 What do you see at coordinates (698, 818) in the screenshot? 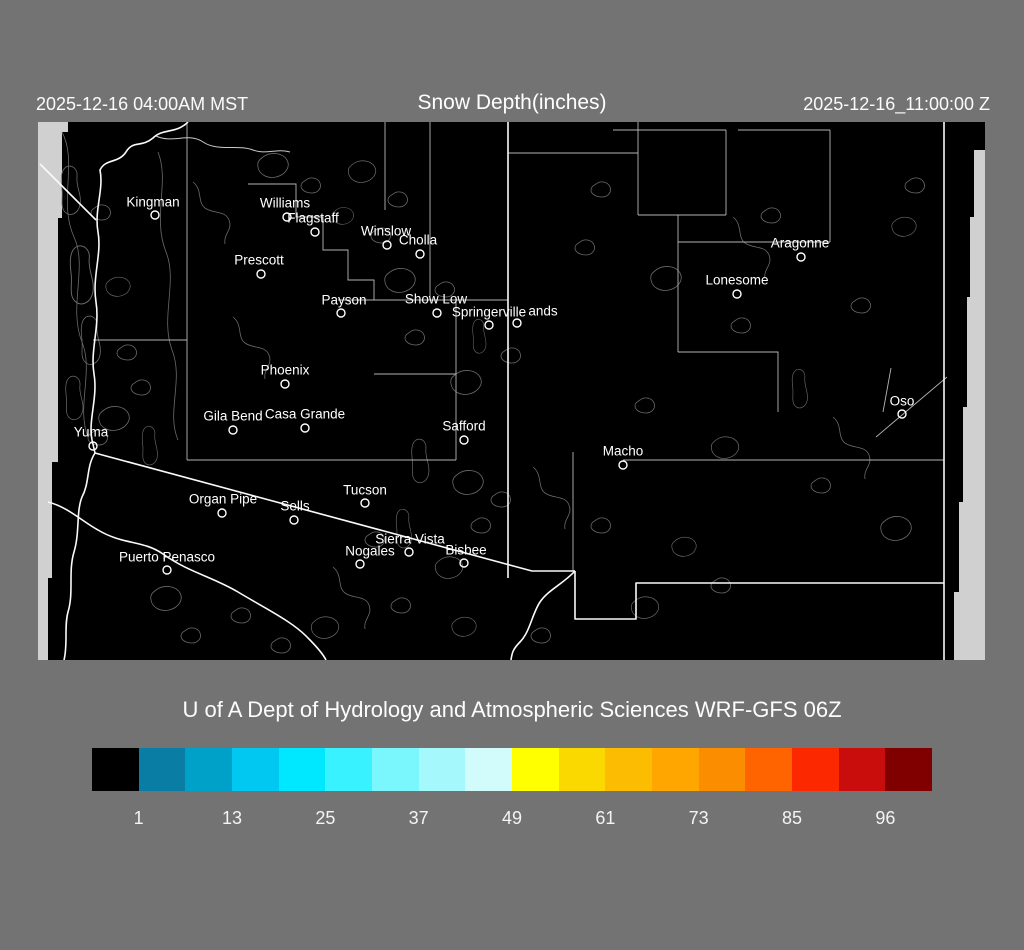
I see `colorbar-tick: 73` at bounding box center [698, 818].